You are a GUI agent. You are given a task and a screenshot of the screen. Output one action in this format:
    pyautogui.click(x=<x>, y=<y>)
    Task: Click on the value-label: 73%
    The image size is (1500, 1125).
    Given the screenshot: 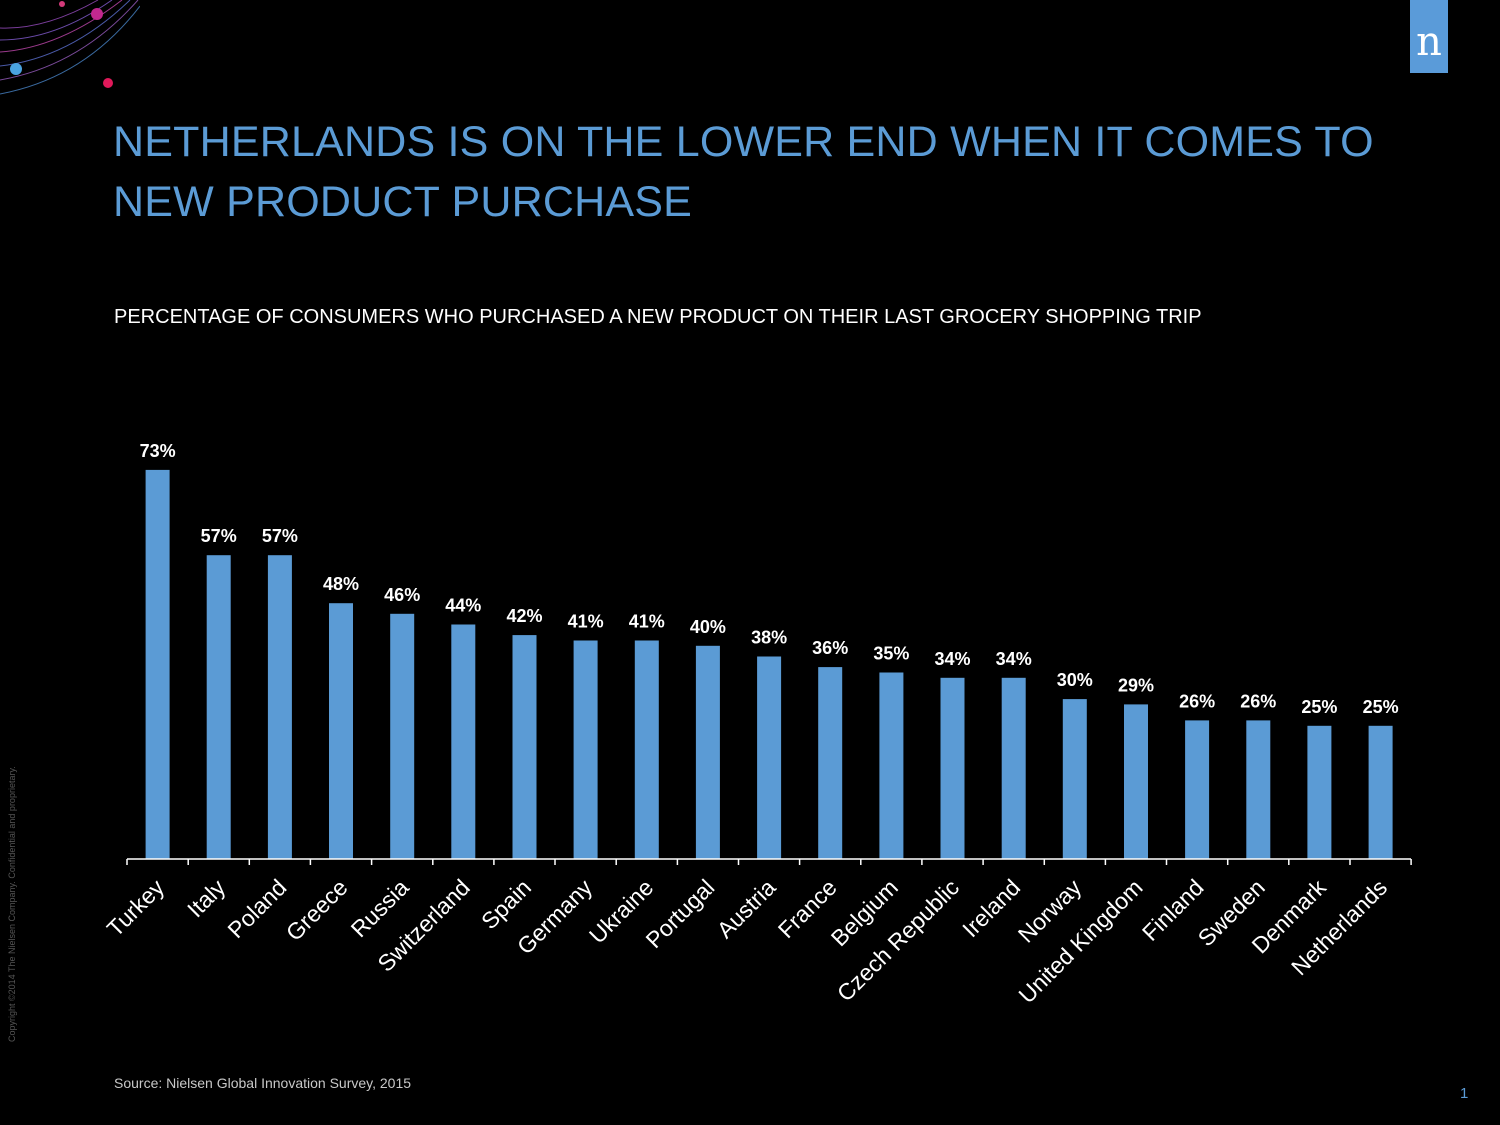 What is the action you would take?
    pyautogui.click(x=158, y=451)
    